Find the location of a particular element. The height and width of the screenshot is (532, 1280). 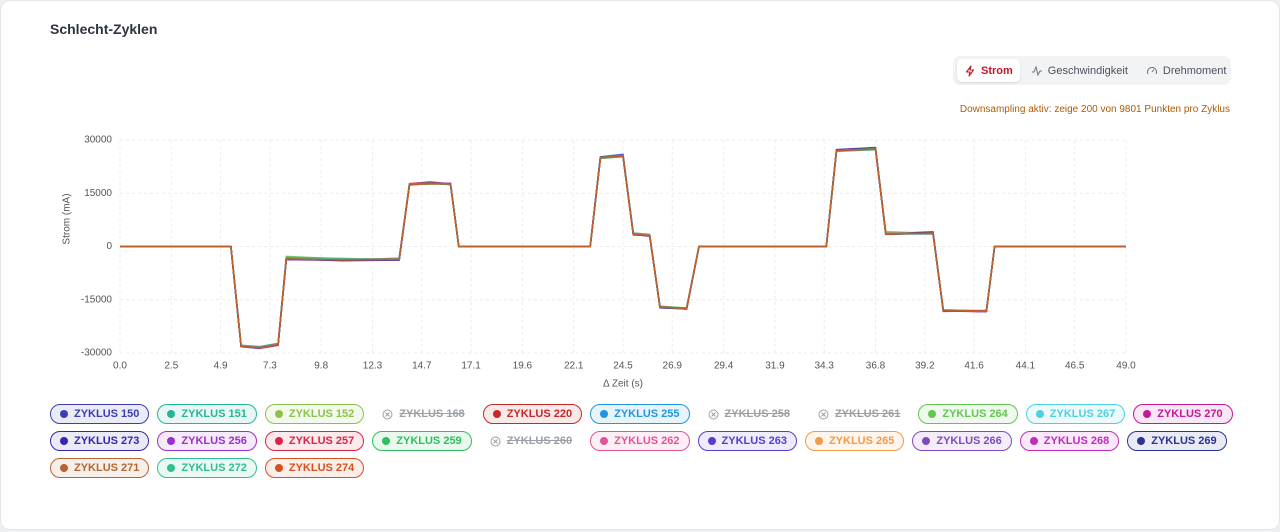

x-tick-label: 9.8 is located at coordinates (321, 366).